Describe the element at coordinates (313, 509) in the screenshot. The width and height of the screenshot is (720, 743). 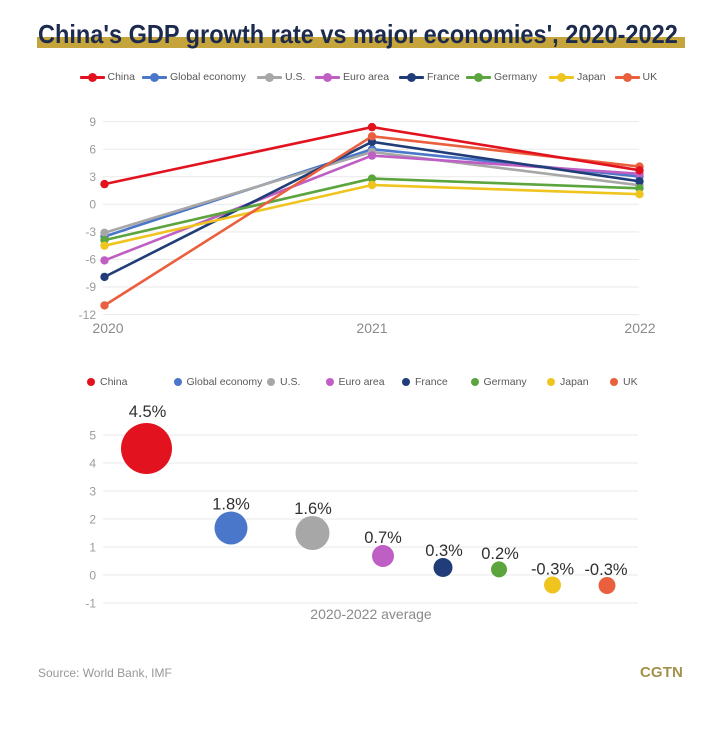
I see `svg-text: 1.6%` at that location.